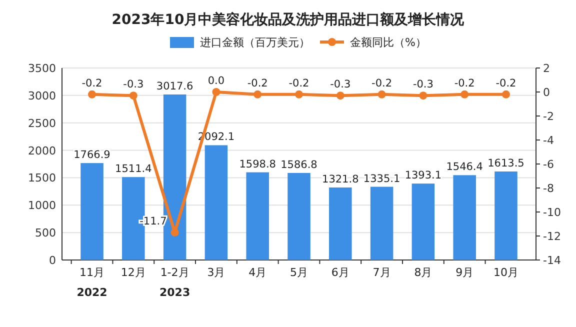 This screenshot has width=576, height=327. Describe the element at coordinates (548, 164) in the screenshot. I see `y2-tick-label: -6` at that location.